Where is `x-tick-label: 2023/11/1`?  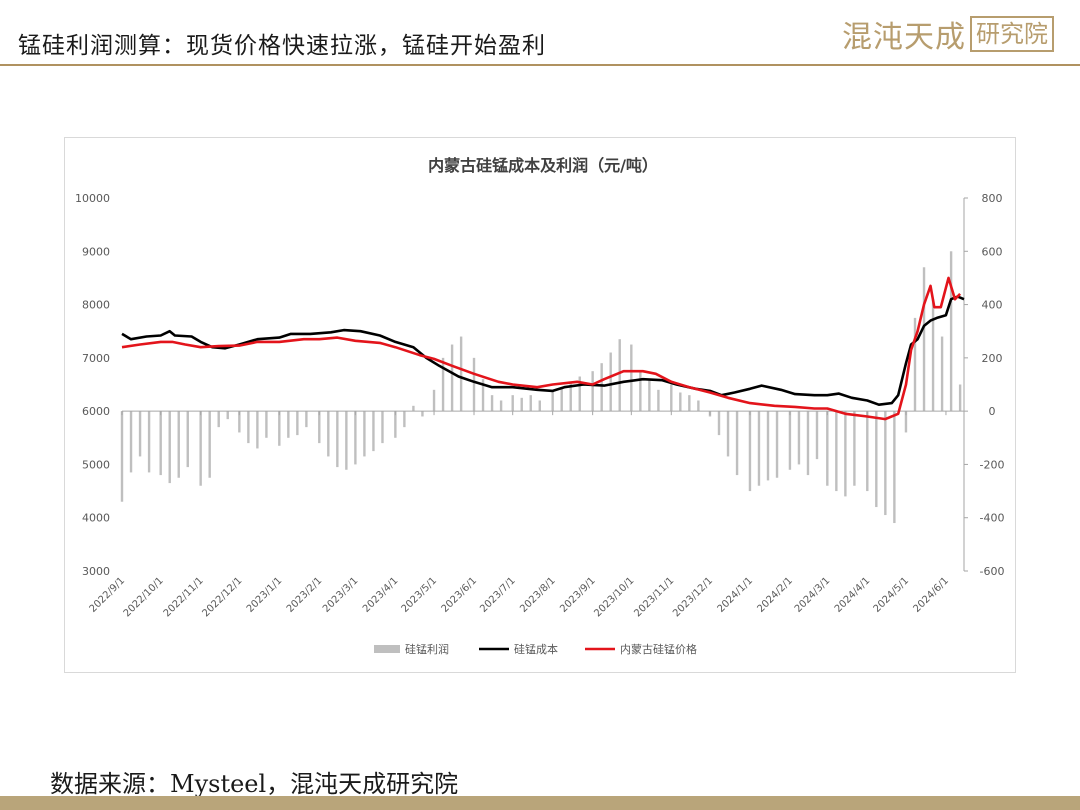
x-tick-label: 2023/11/1 is located at coordinates (654, 597).